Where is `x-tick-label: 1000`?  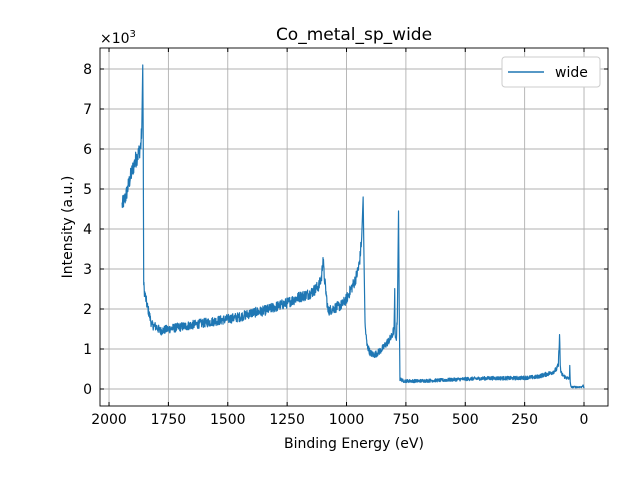
x-tick-label: 1000 is located at coordinates (347, 420).